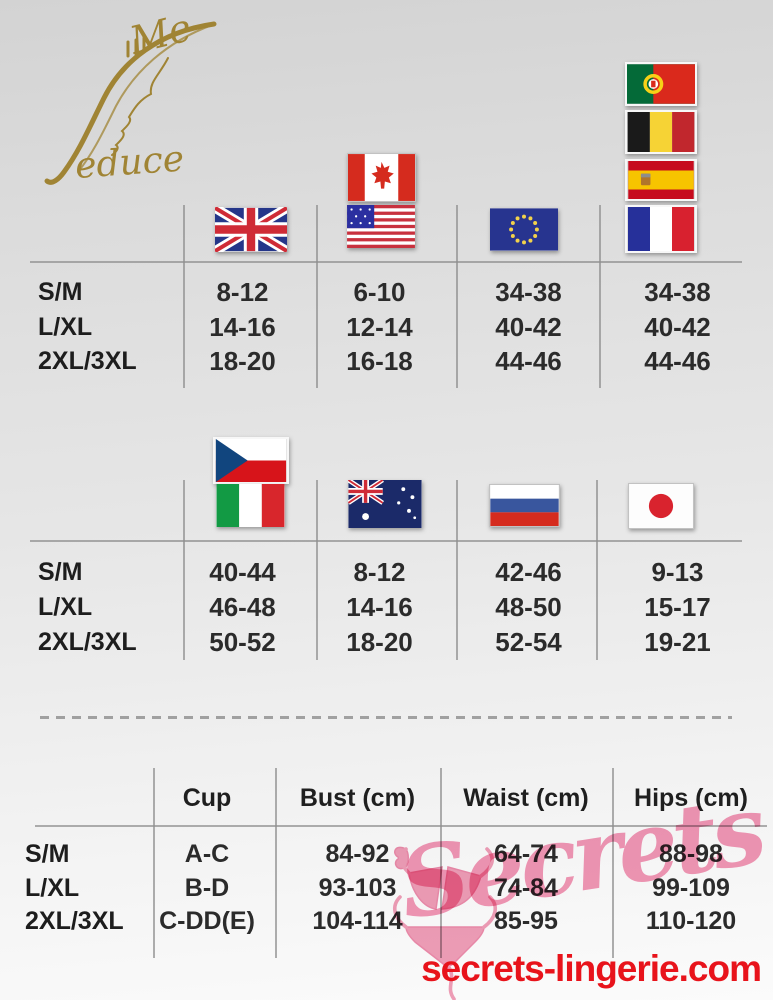 The image size is (773, 1000). What do you see at coordinates (357, 888) in the screenshot?
I see `bust-value: 93-103` at bounding box center [357, 888].